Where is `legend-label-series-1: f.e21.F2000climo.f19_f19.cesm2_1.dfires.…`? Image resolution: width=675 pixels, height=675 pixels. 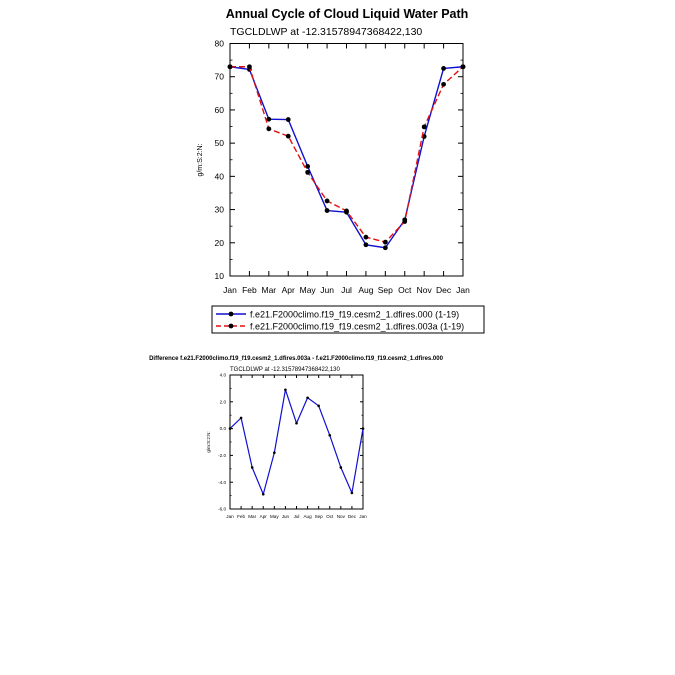 legend-label-series-1: f.e21.F2000climo.f19_f19.cesm2_1.dfires.… is located at coordinates (354, 315).